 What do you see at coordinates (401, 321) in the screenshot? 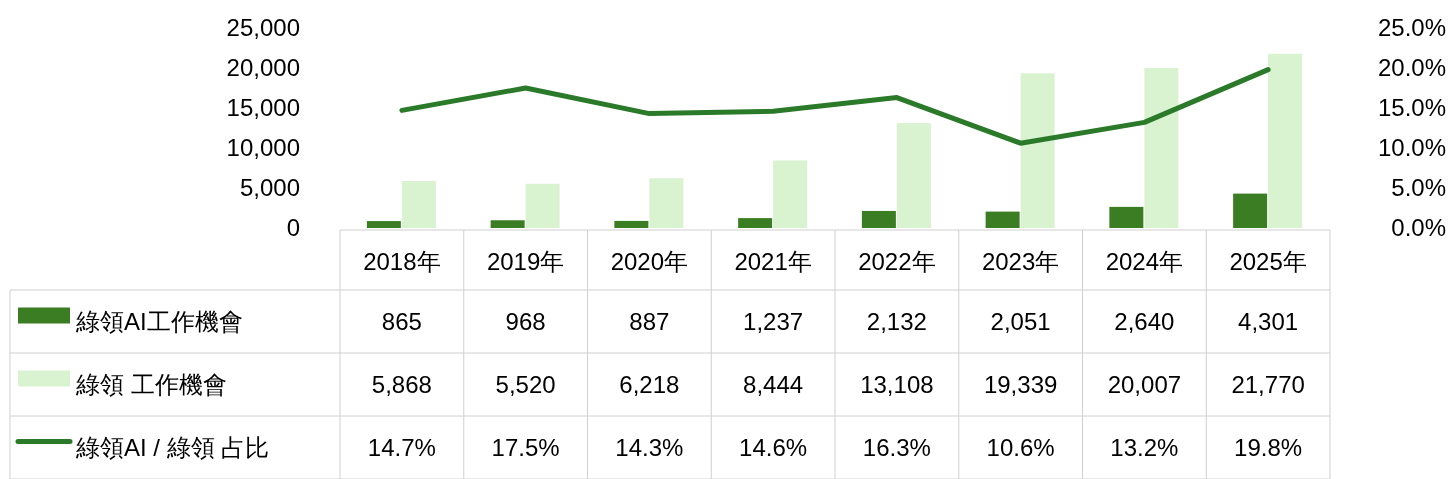
I see `data-label: 865` at bounding box center [401, 321].